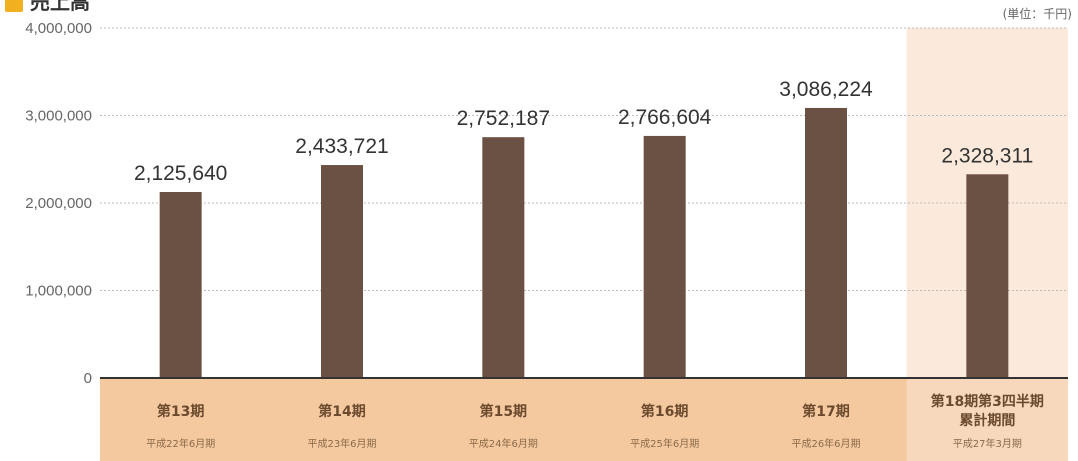  I want to click on value-label: 3,086,224, so click(826, 89).